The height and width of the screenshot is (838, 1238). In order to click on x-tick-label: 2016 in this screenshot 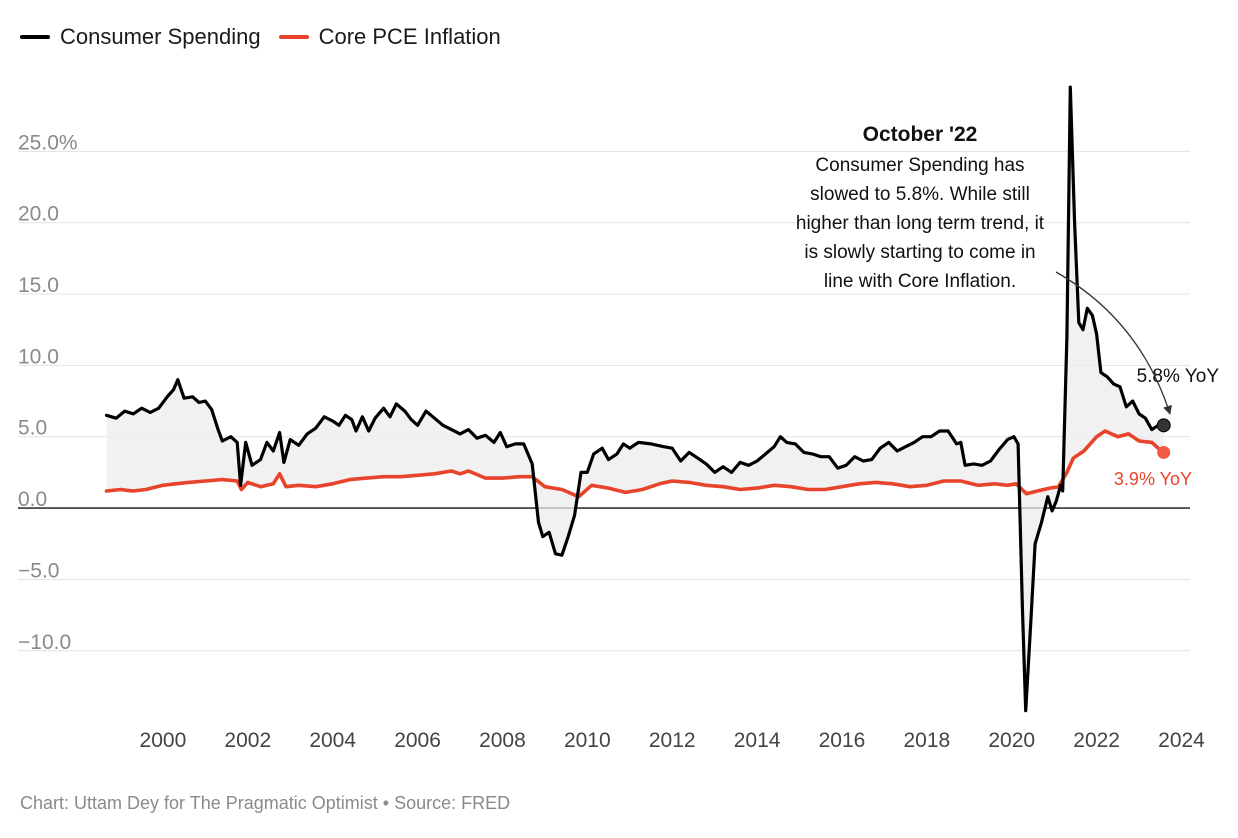, I will do `click(842, 740)`.